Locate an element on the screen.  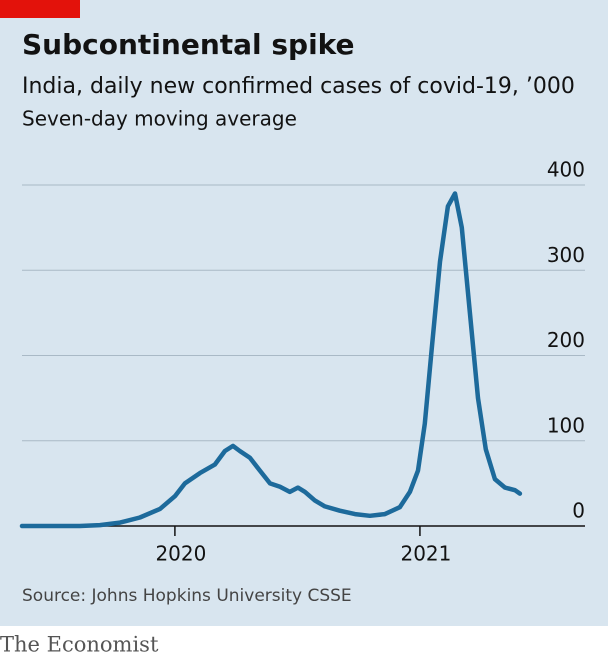
y-tick-label: 0 is located at coordinates (578, 511).